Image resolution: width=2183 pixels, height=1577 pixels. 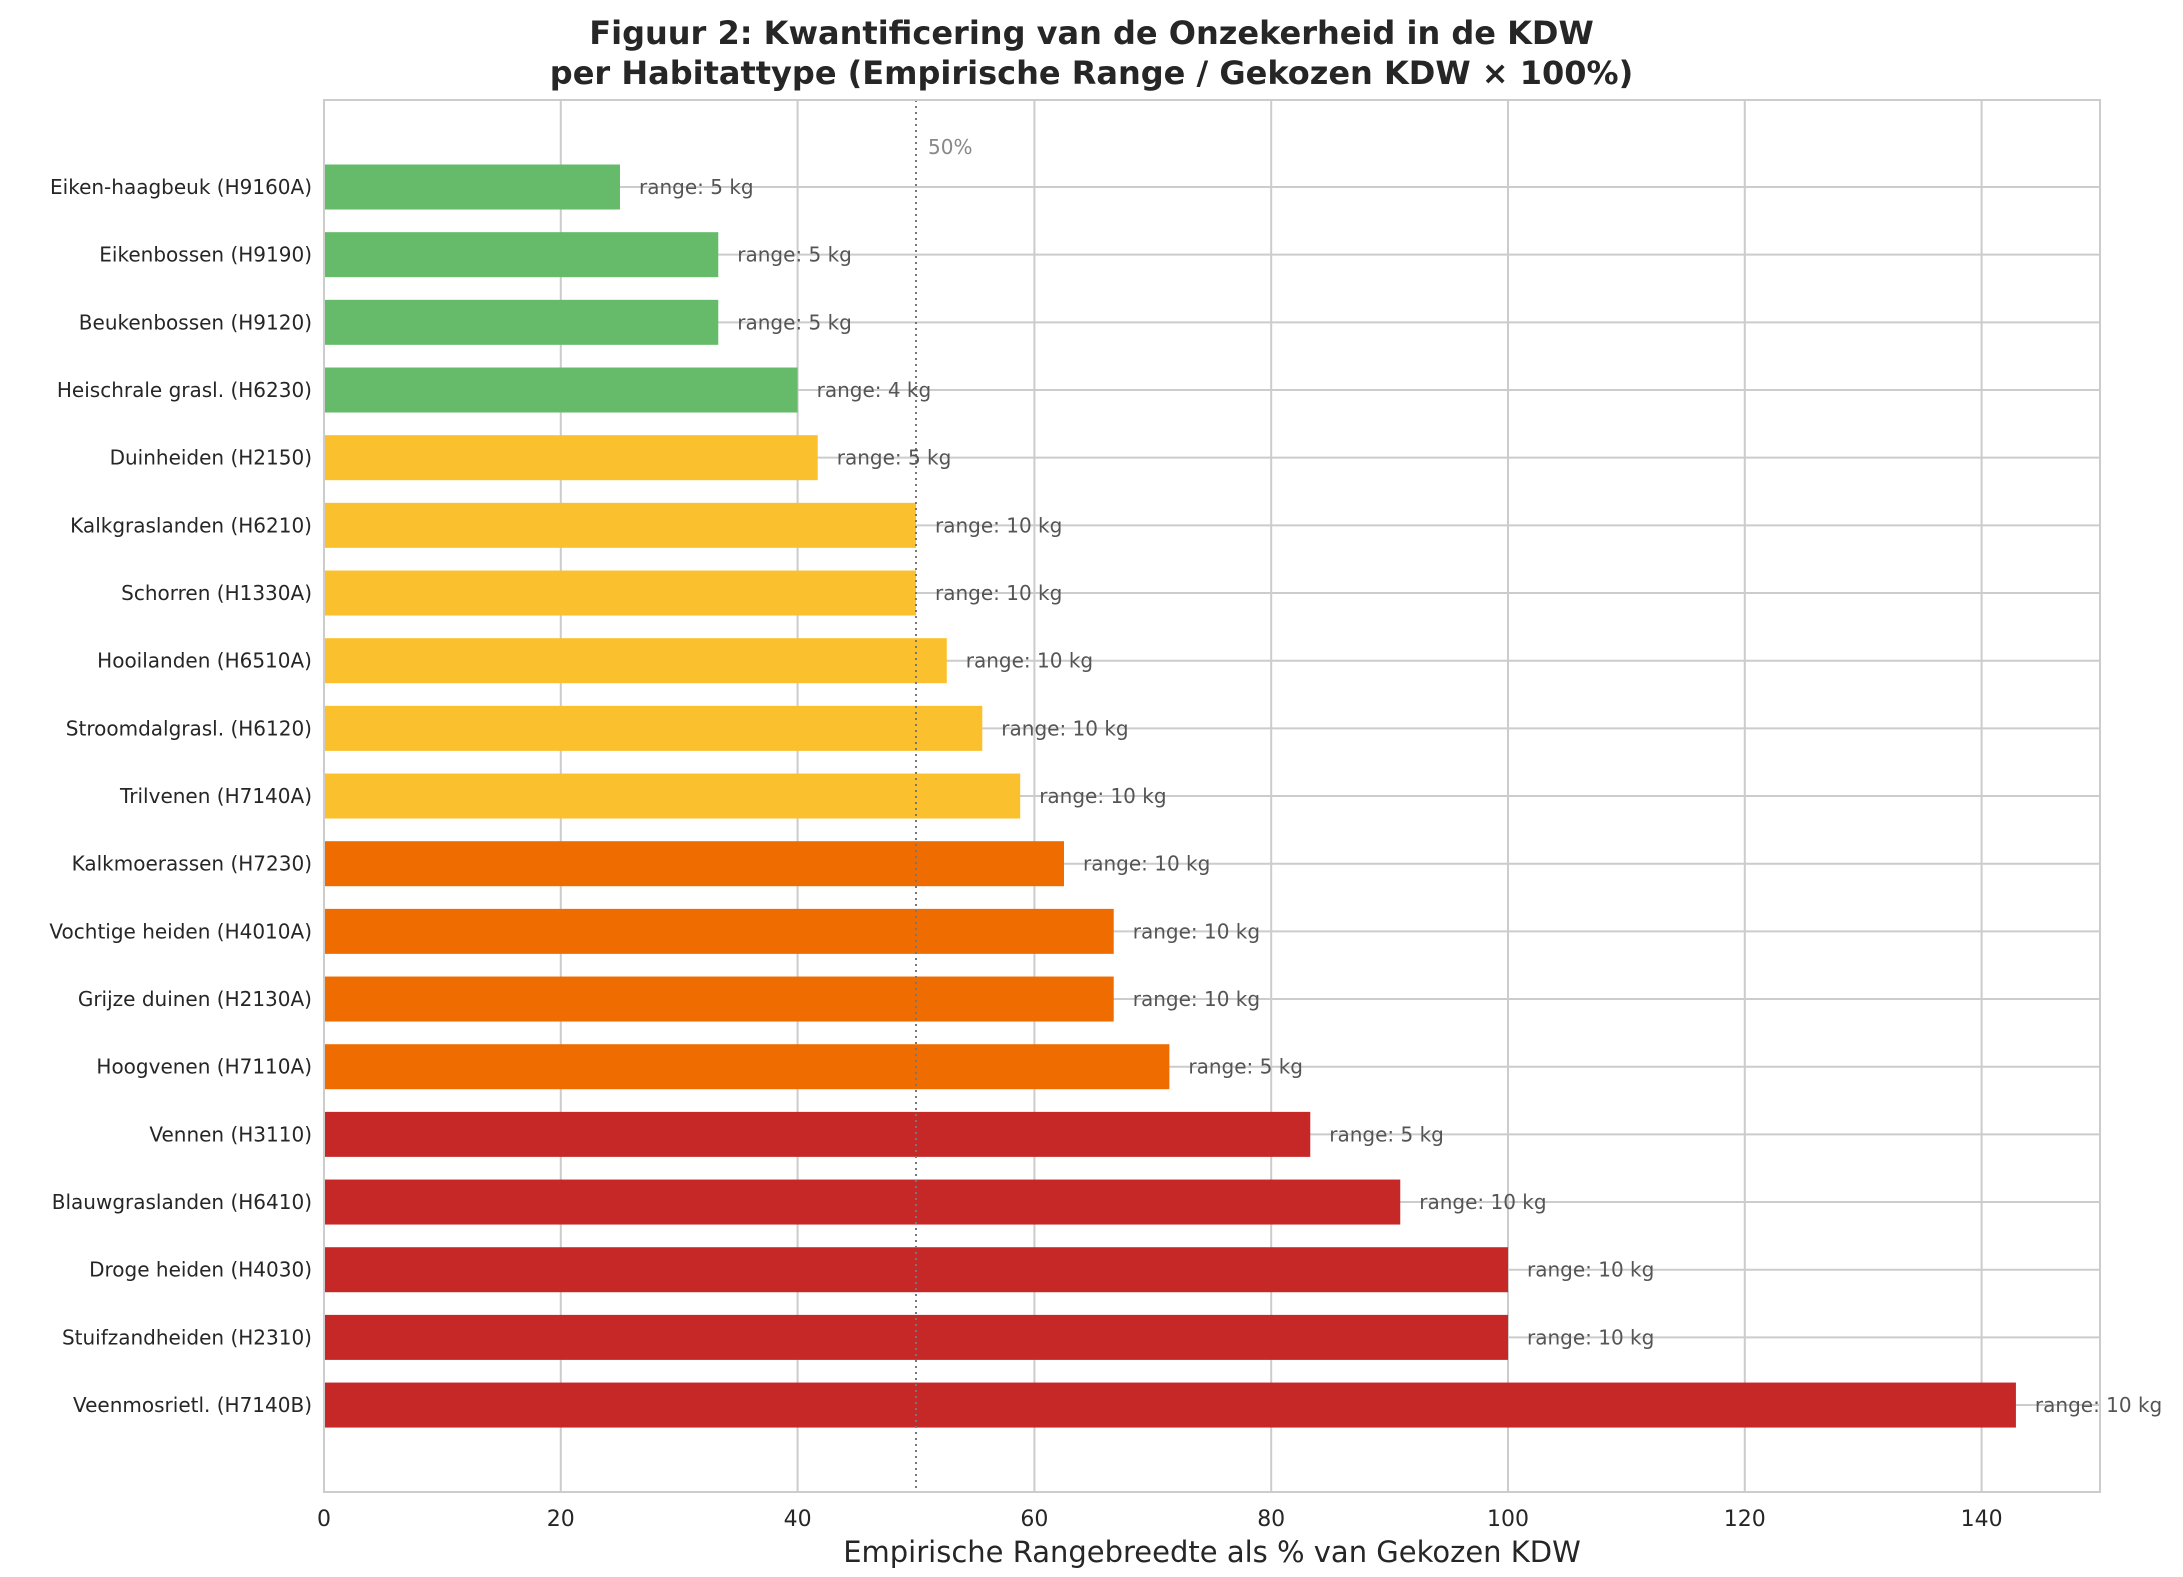 What do you see at coordinates (192, 864) in the screenshot?
I see `y-tick-label: Kalkmoerassen (H7230)` at bounding box center [192, 864].